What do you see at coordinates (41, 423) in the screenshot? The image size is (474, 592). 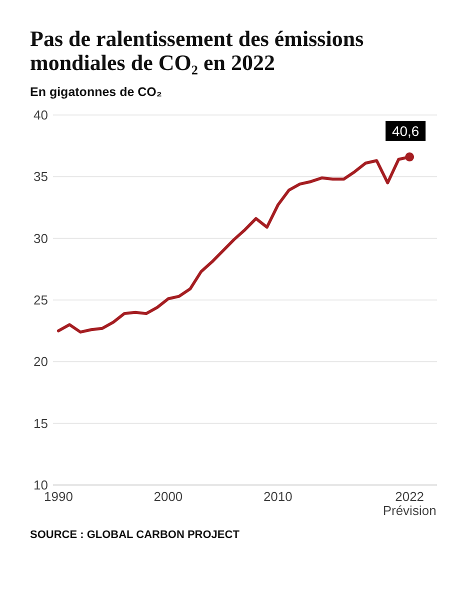 I see `y-tick-label: 15` at bounding box center [41, 423].